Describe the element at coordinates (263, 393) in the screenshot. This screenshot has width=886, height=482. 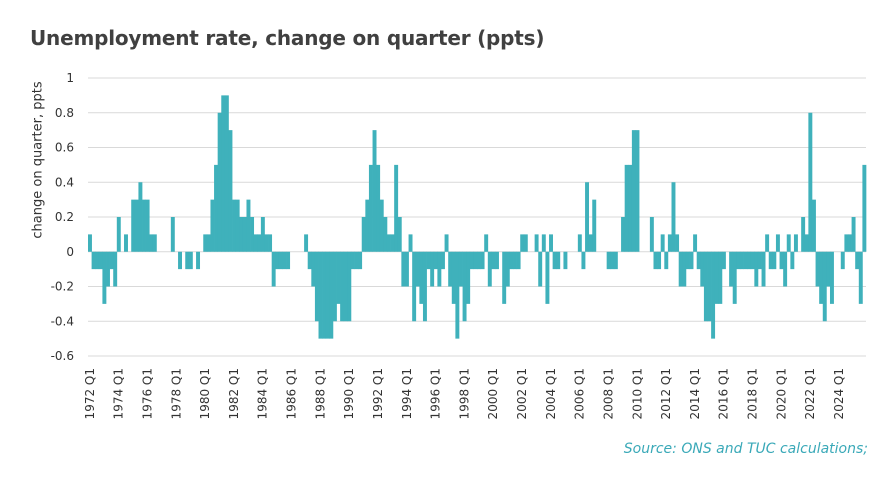
I see `x-tick-label: 1984 Q1` at that location.